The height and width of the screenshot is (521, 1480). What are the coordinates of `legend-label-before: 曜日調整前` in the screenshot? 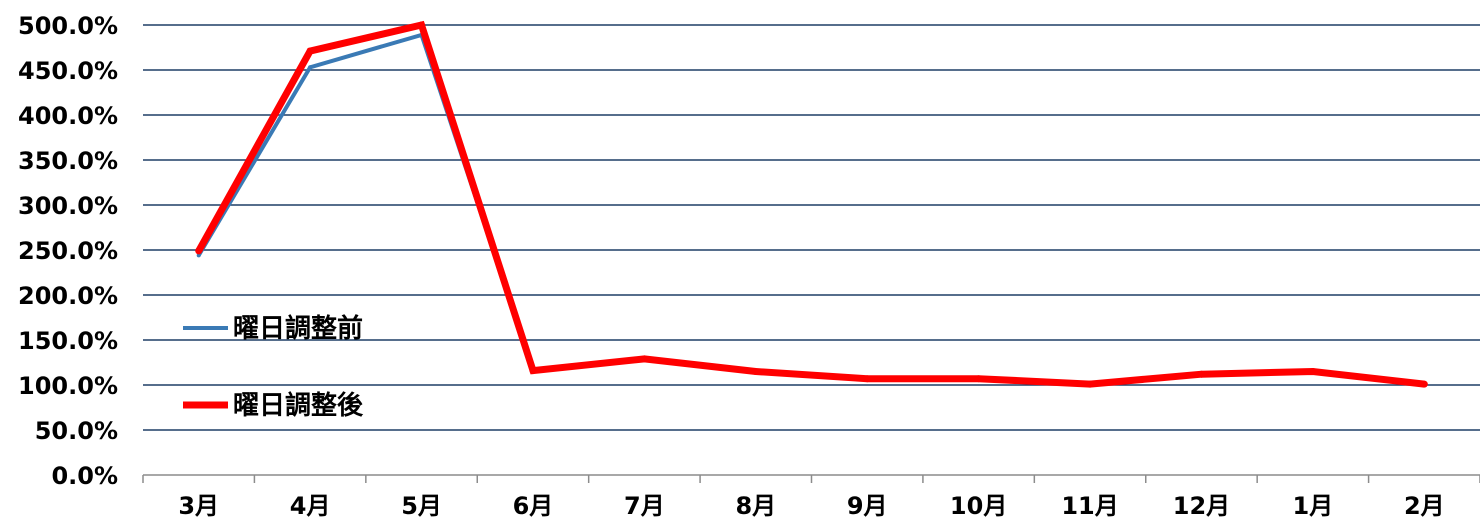 It's located at (298, 328).